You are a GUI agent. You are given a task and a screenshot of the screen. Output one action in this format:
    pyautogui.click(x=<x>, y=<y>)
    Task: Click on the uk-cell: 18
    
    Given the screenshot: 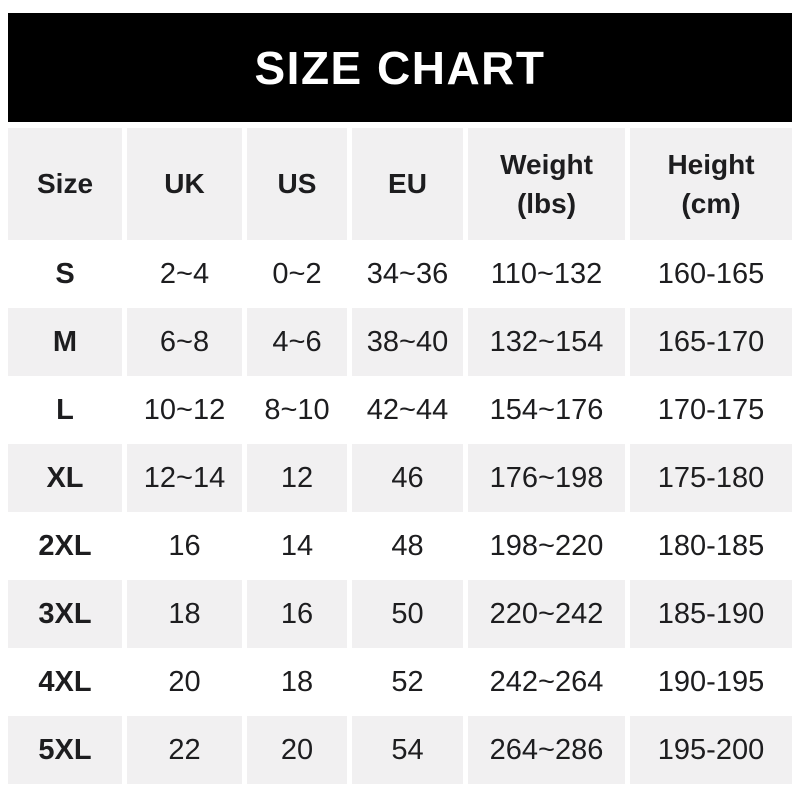 What is the action you would take?
    pyautogui.click(x=184, y=614)
    